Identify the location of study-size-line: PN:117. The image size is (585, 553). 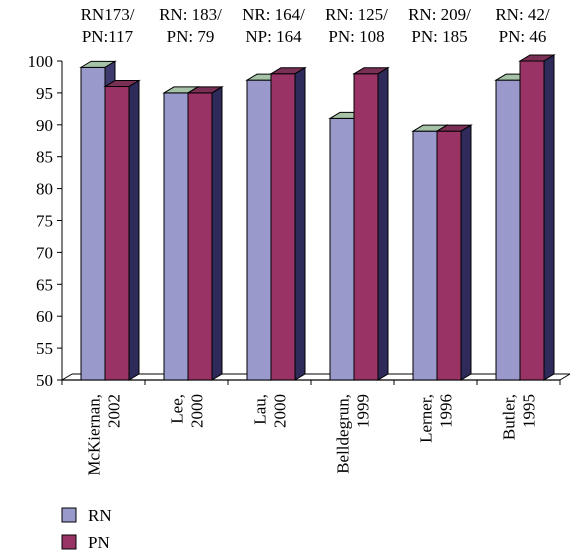
(108, 36).